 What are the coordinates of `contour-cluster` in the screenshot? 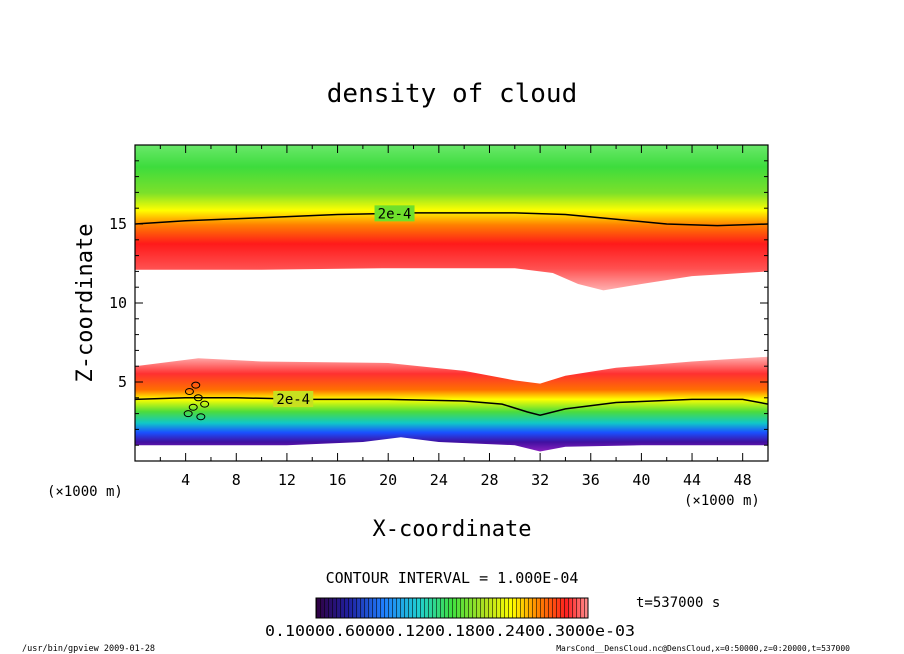 It's located at (196, 401).